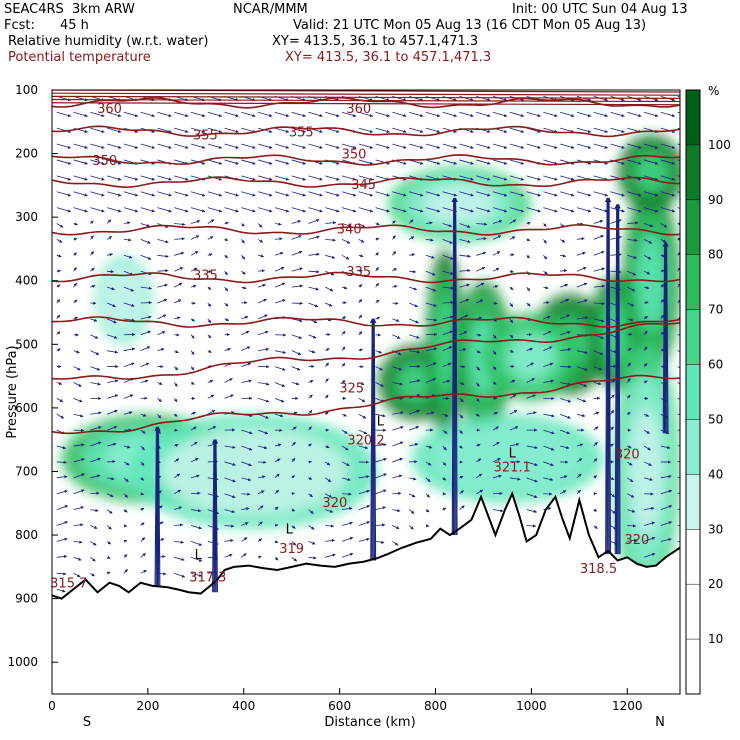 The width and height of the screenshot is (740, 740). I want to click on model-label: SEAC4RS 3km ARW, so click(69, 9).